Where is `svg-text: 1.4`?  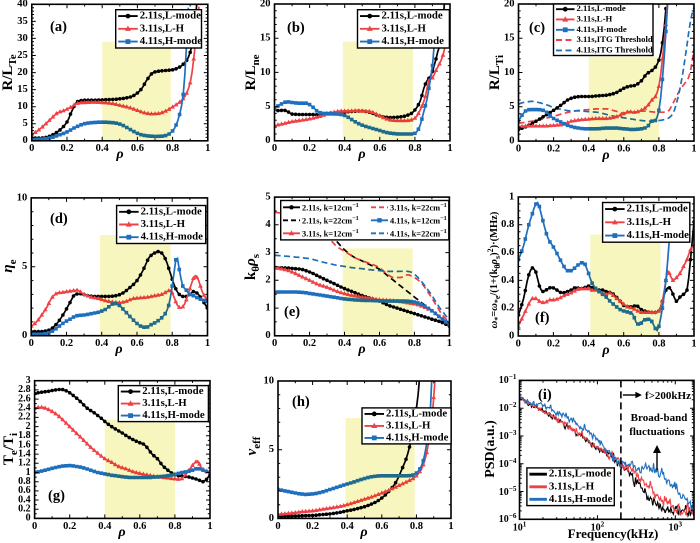 svg-text: 1.4 is located at coordinates (24, 453).